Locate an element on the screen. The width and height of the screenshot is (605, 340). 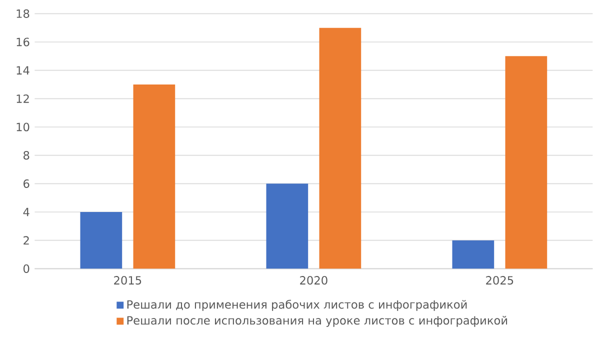
y-tick-label: 2 is located at coordinates (26, 240).